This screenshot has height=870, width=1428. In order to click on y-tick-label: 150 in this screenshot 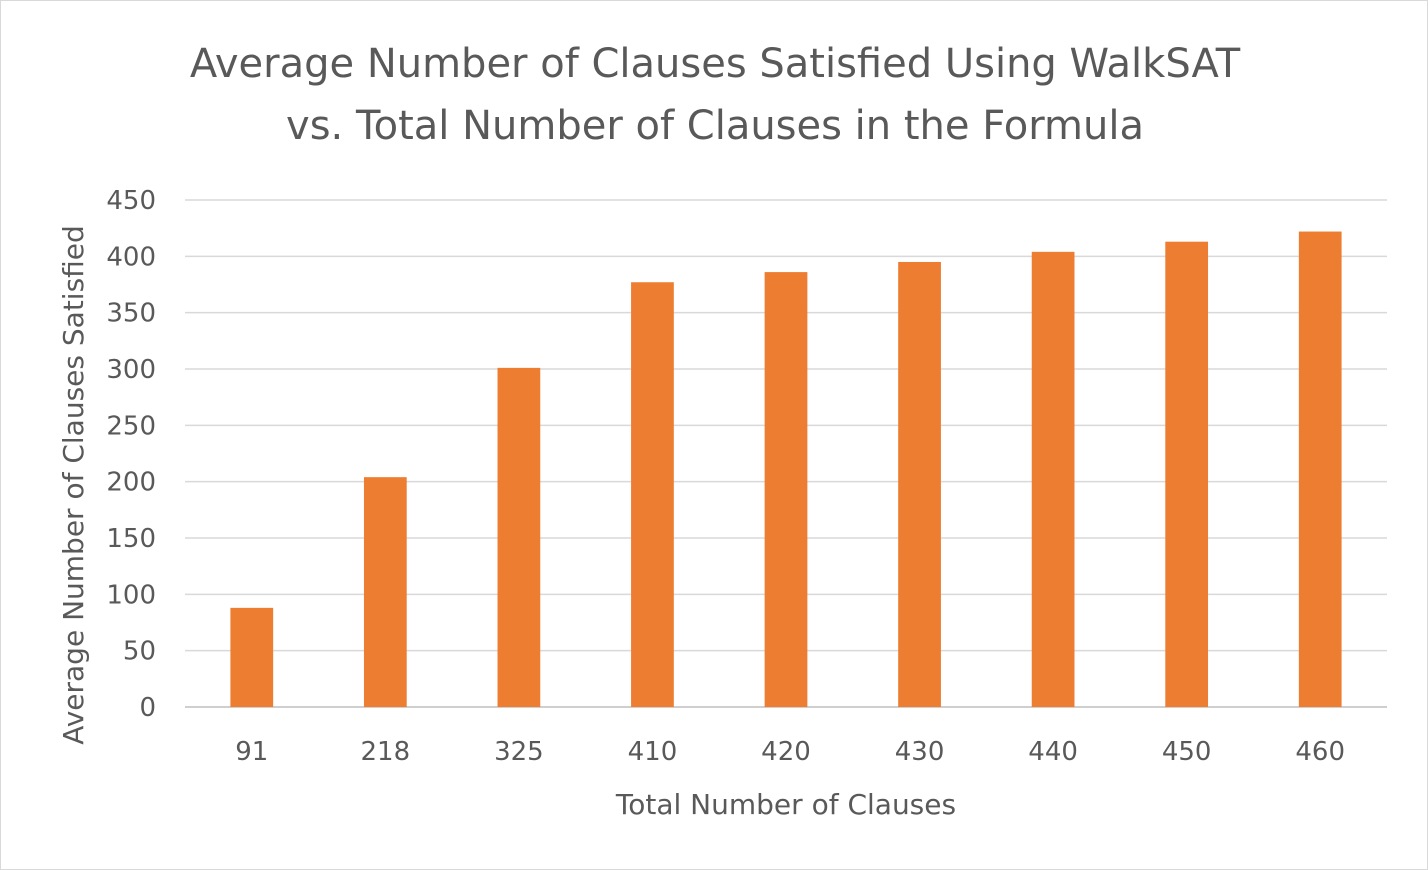, I will do `click(131, 539)`.